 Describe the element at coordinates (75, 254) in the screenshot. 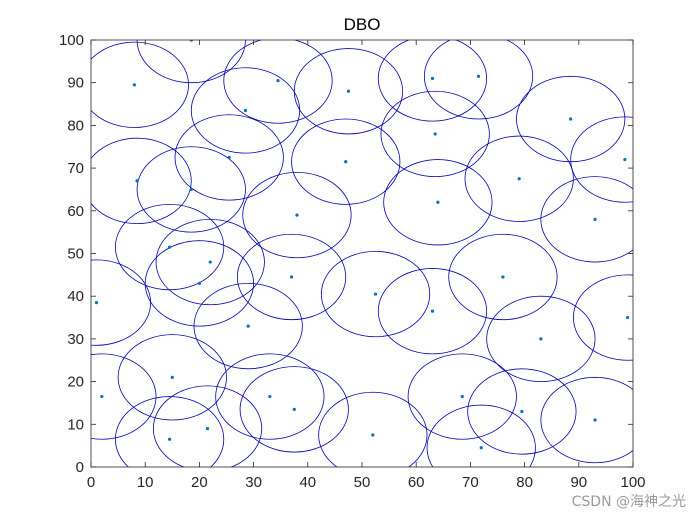

I see `y-tick-label: 50` at that location.